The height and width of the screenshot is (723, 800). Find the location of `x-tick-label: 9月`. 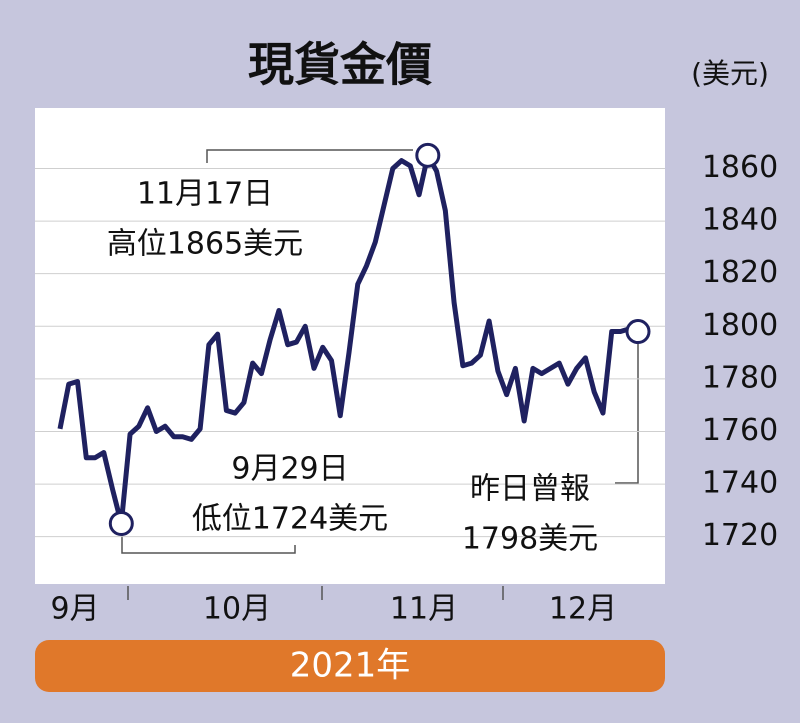

x-tick-label: 9月 is located at coordinates (74, 609).